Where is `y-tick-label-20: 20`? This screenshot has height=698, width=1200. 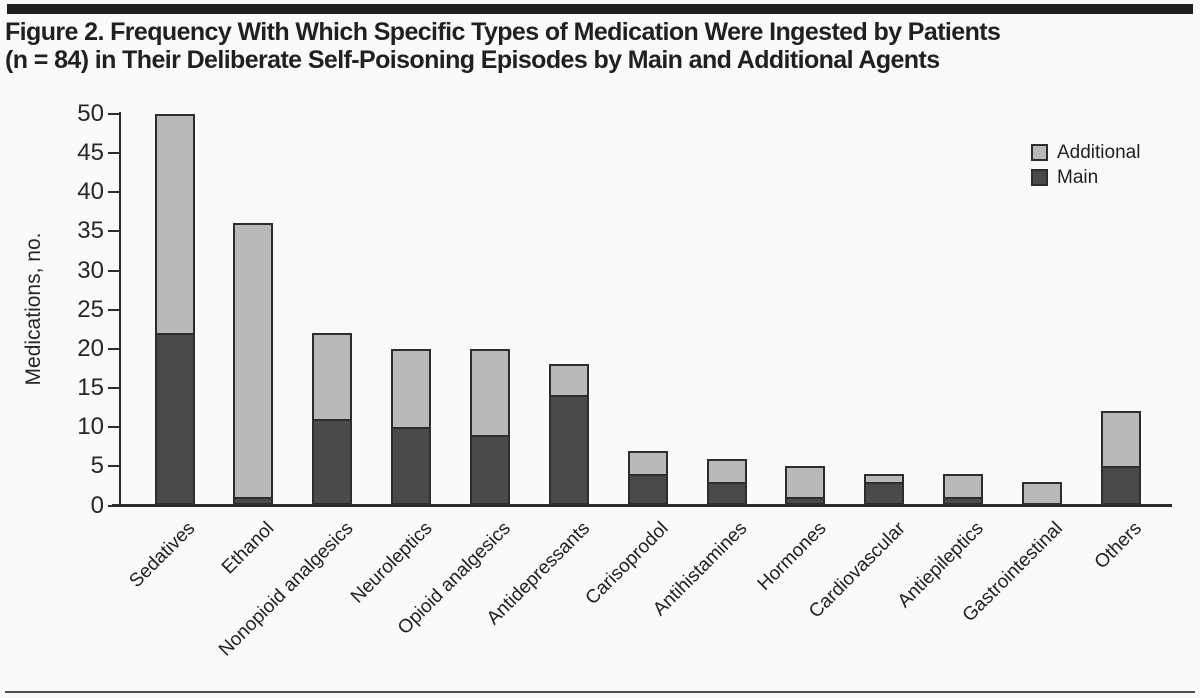
y-tick-label-20: 20 is located at coordinates (90, 348).